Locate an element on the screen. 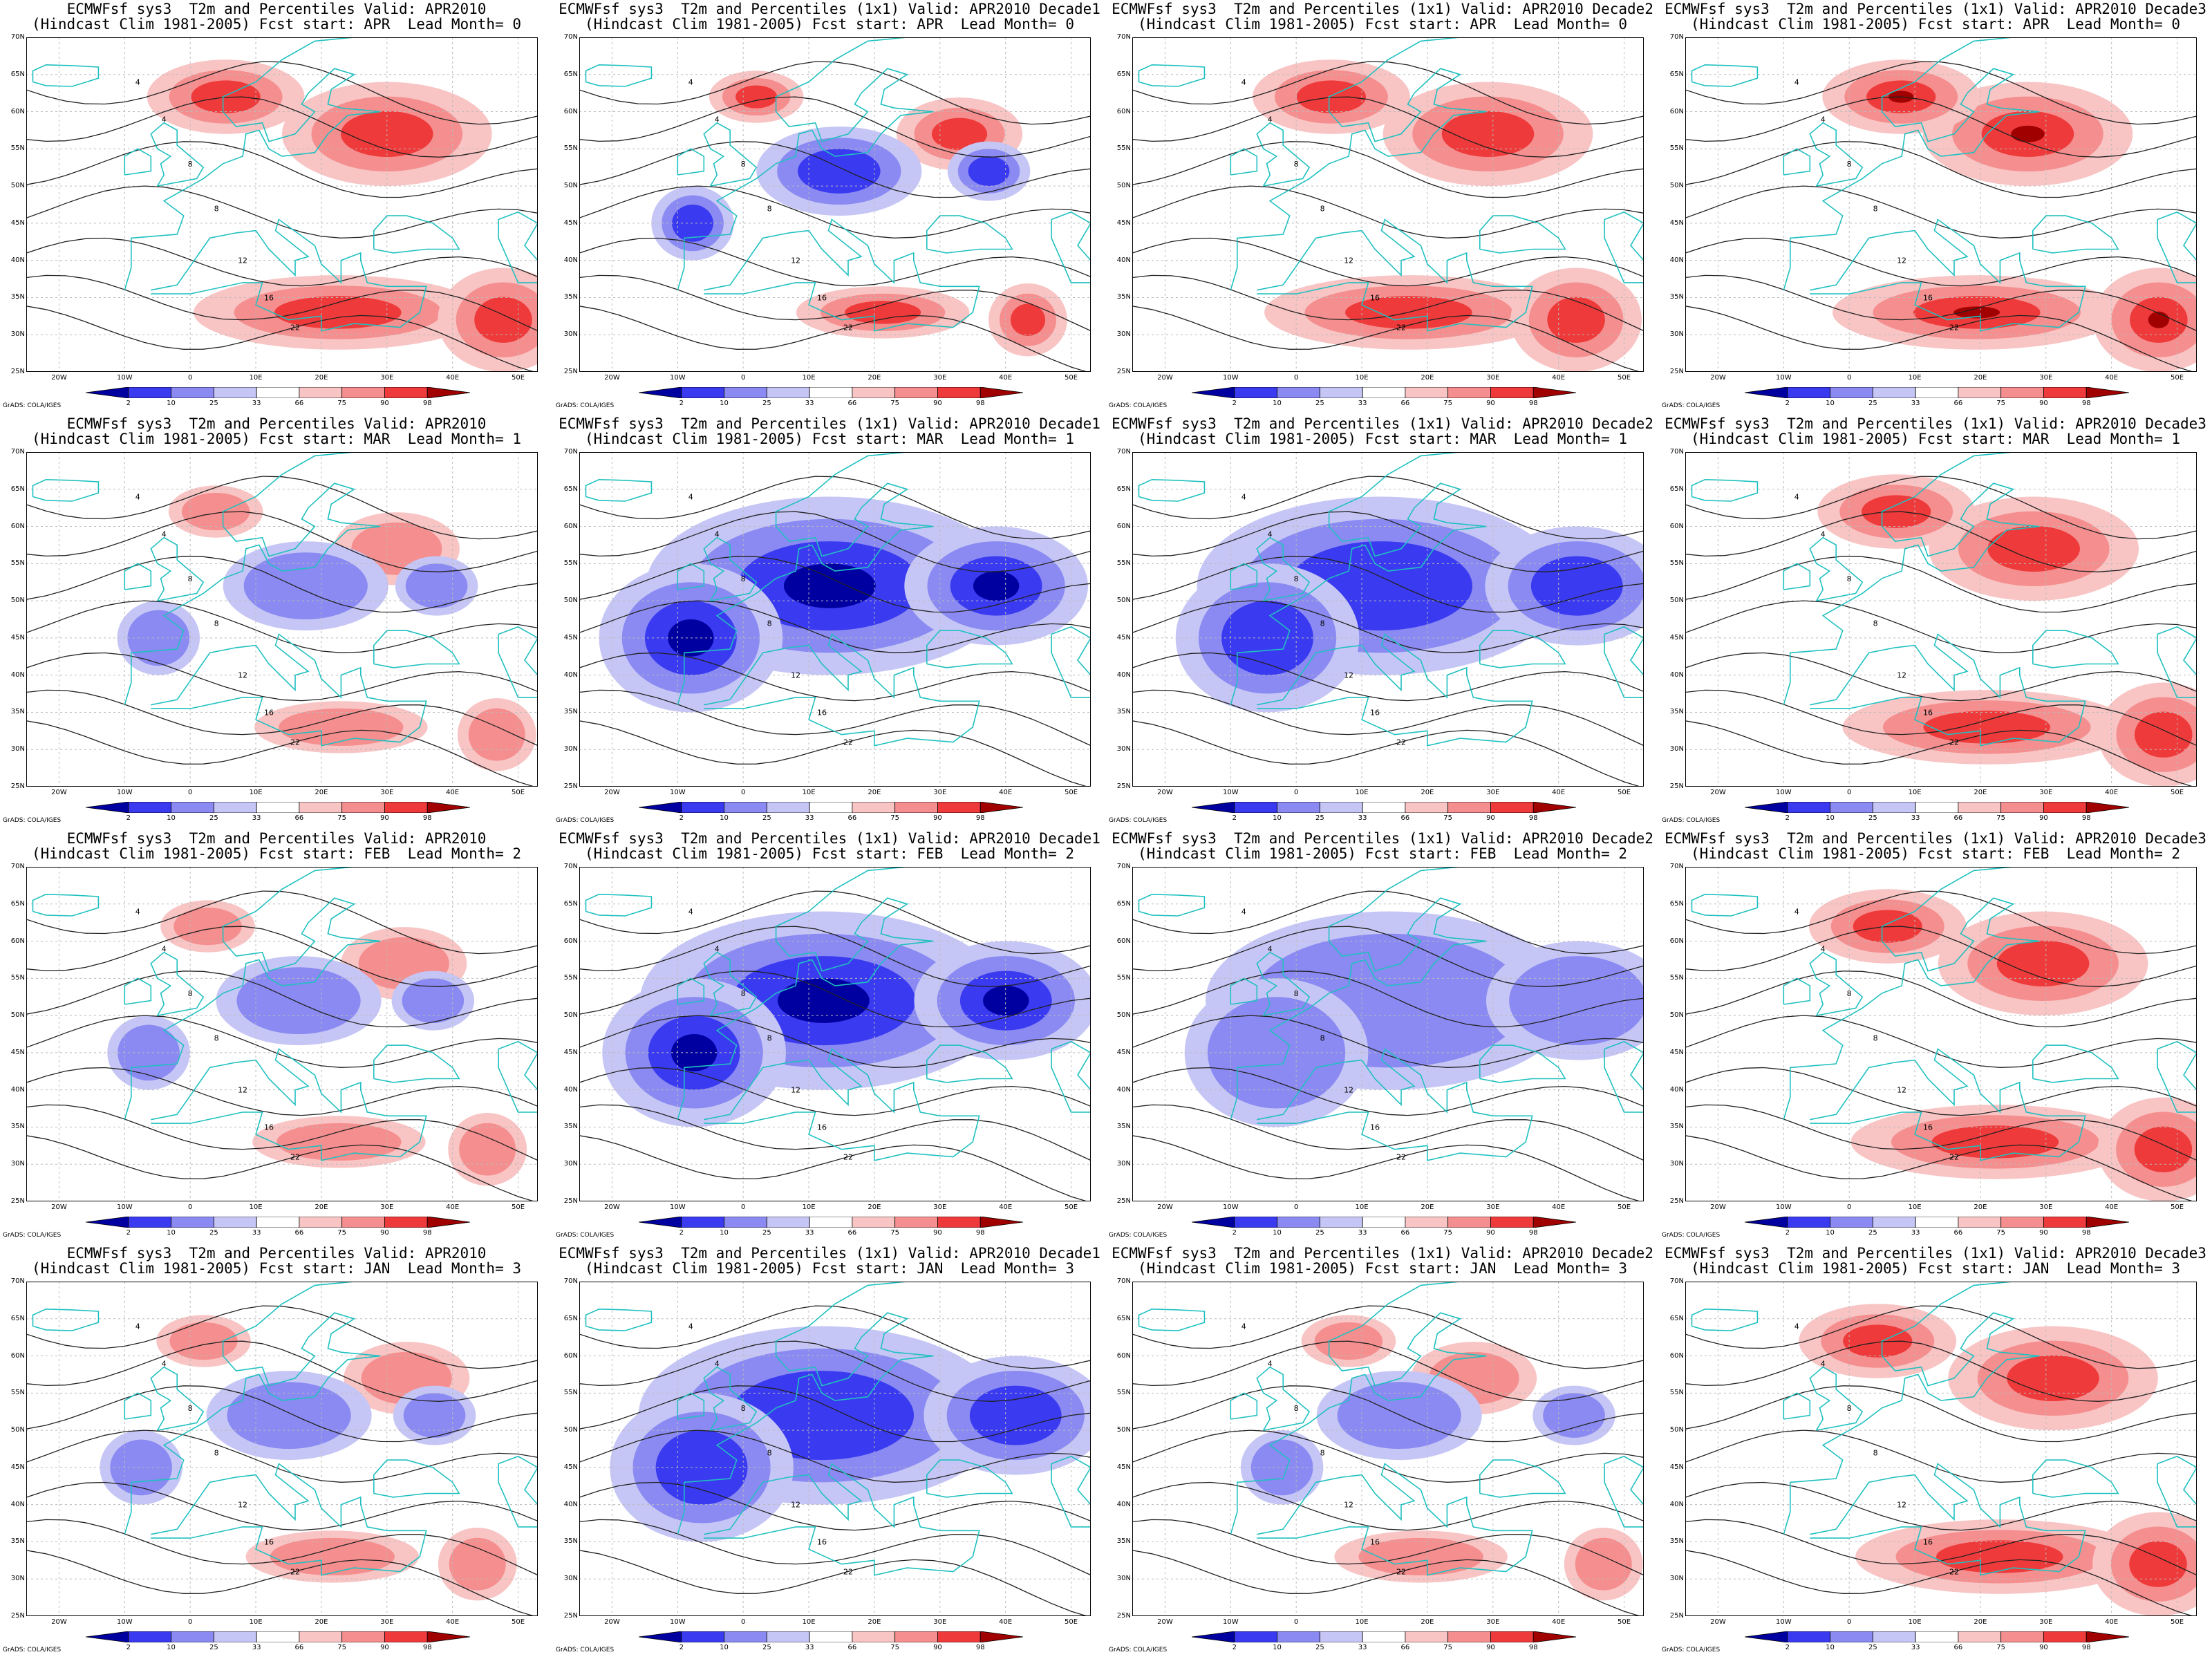 This screenshot has height=1659, width=2212. colorbar-label: 33 is located at coordinates (1915, 404).